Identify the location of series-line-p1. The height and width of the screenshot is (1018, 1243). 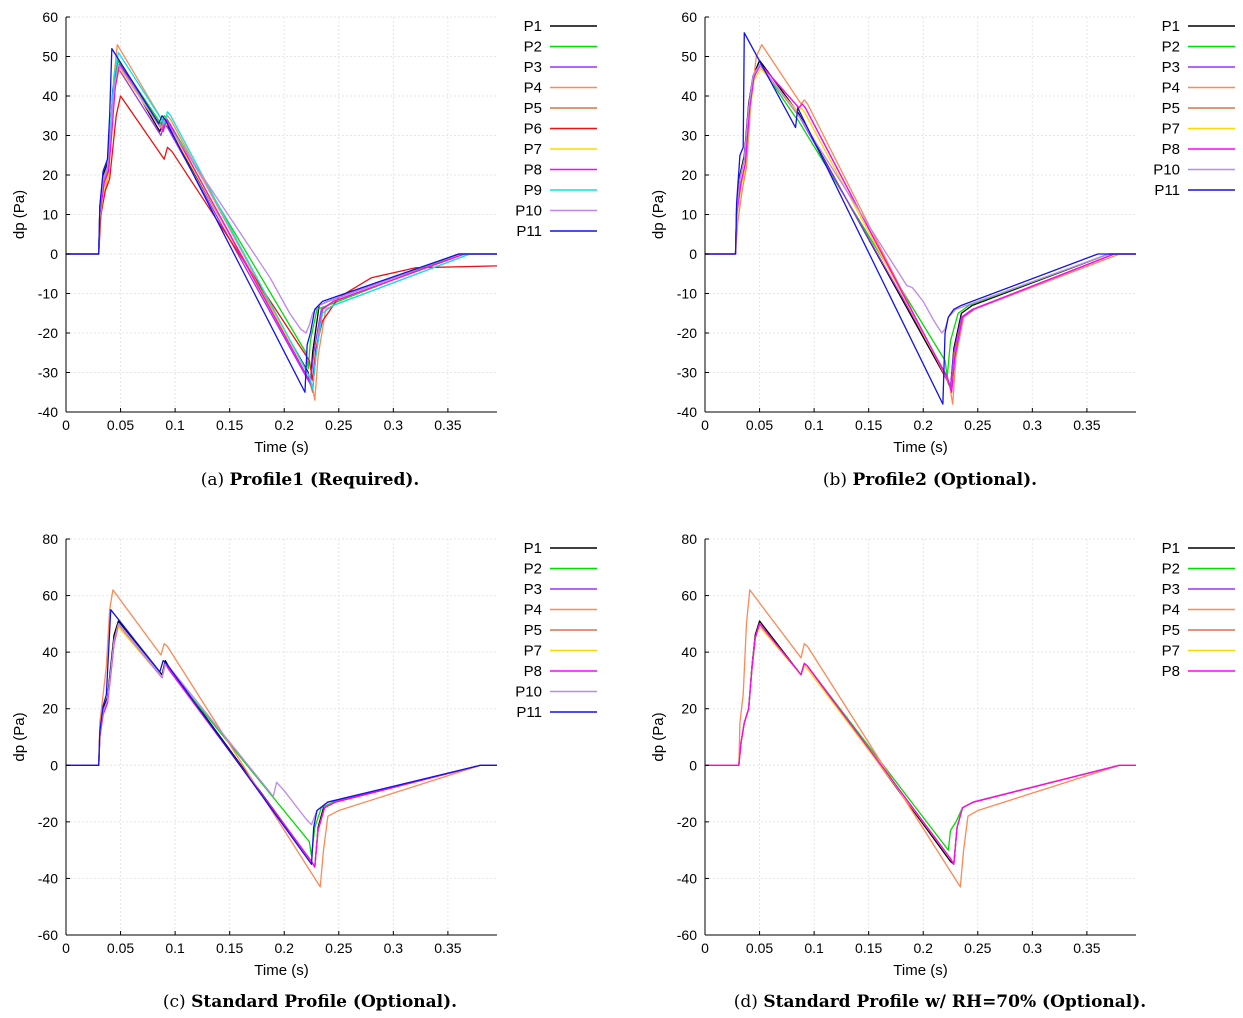
(920, 742).